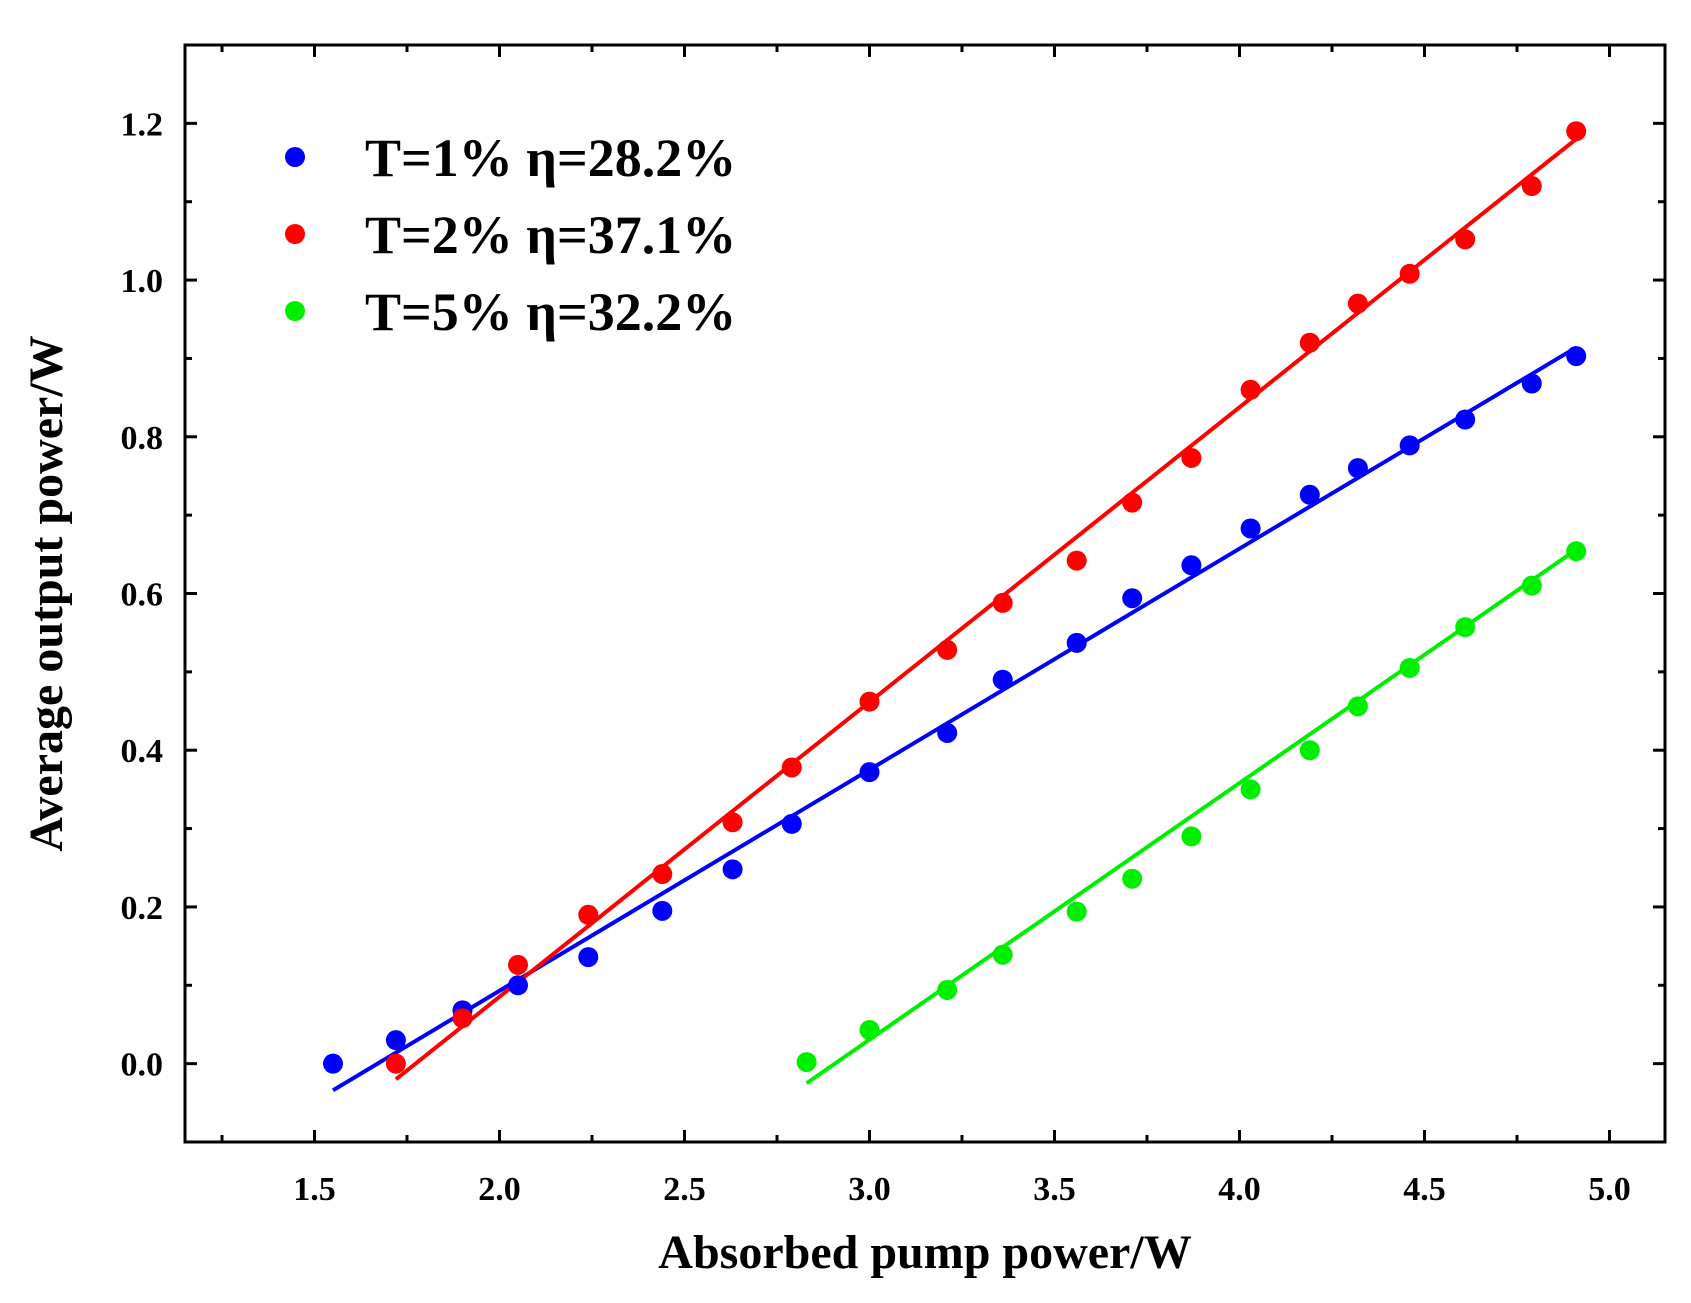  I want to click on legend-label-series-2: T=2% η=37.1%, so click(550, 235).